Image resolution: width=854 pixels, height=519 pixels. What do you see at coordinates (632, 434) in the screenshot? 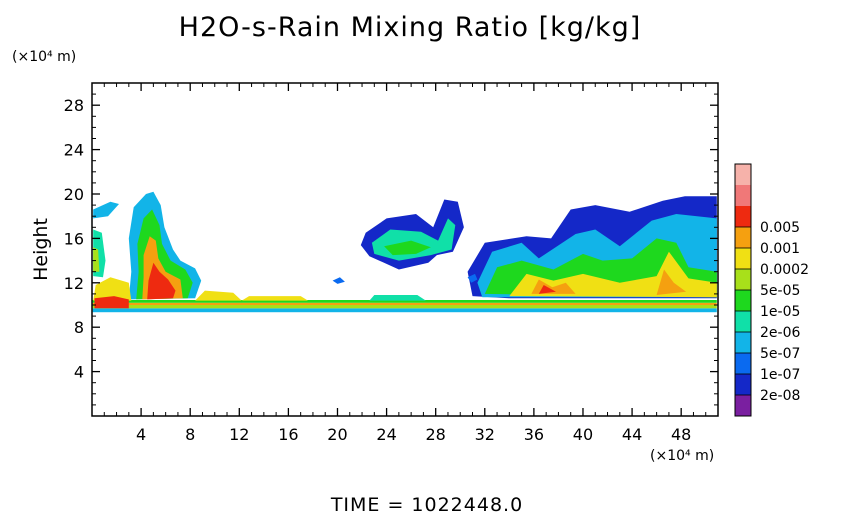
I see `x-tick-label: 44` at bounding box center [632, 434].